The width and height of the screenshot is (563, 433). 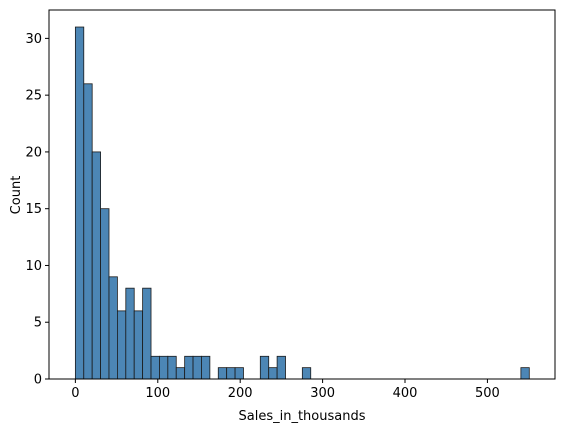 I want to click on y-tick-label: 0, so click(x=38, y=380).